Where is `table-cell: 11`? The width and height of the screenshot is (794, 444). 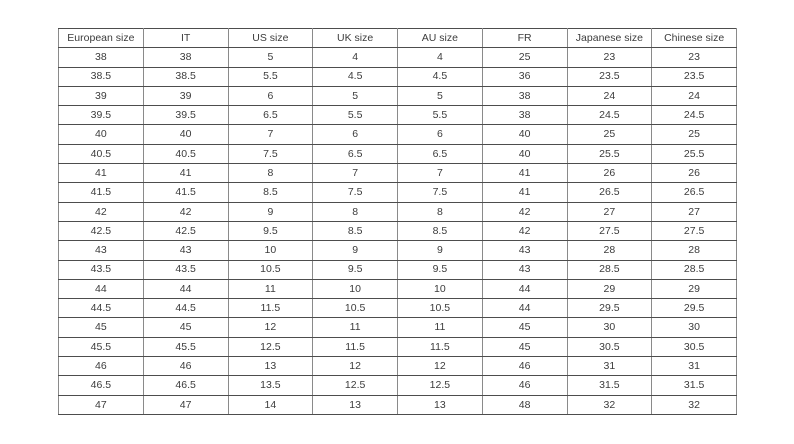
table-cell: 11 is located at coordinates (440, 327).